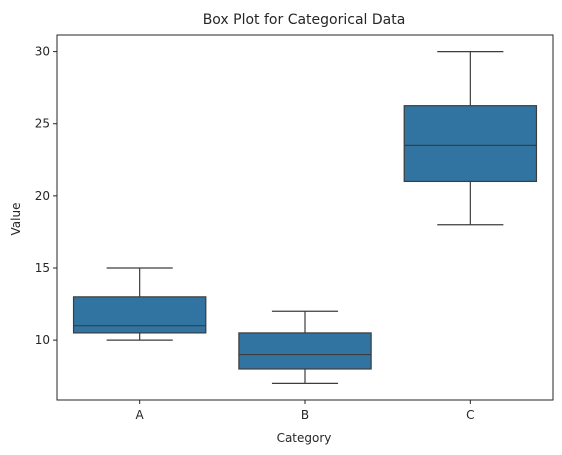 The width and height of the screenshot is (562, 455). What do you see at coordinates (139, 315) in the screenshot?
I see `box-A` at bounding box center [139, 315].